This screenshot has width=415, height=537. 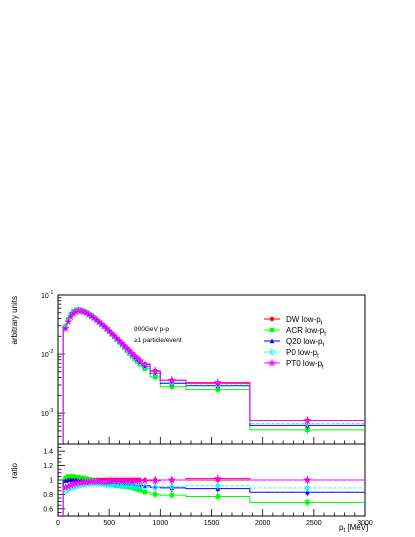 What do you see at coordinates (47, 413) in the screenshot?
I see `y-tick-label: 10⁻³` at bounding box center [47, 413].